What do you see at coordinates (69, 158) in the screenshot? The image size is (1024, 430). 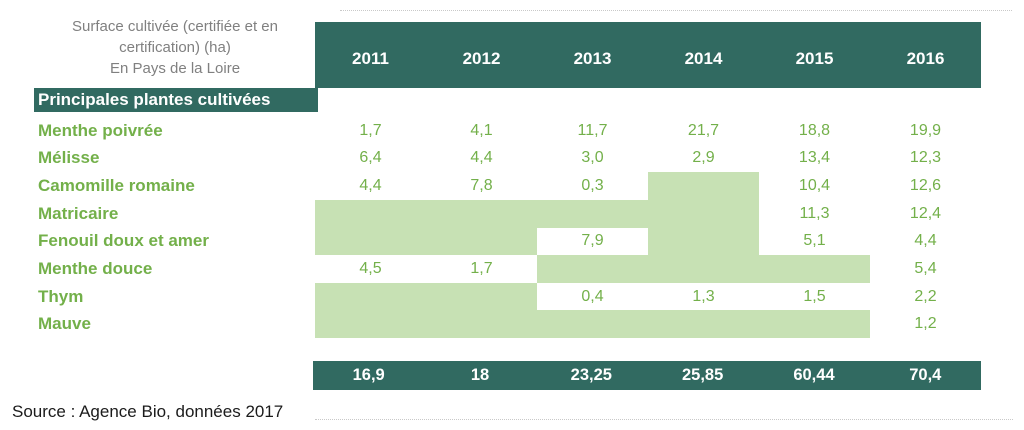 I see `row-label-melisse: Mélisse` at bounding box center [69, 158].